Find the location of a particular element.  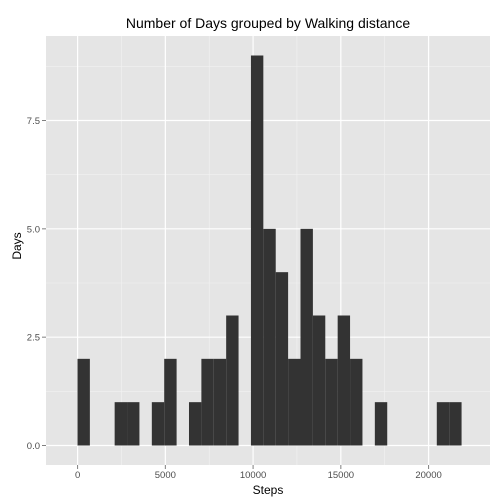

x-tick-label: 10000 is located at coordinates (253, 475).